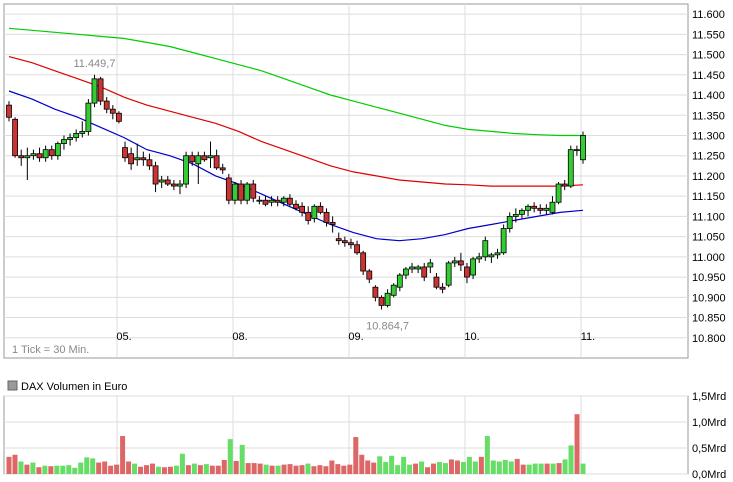  Describe the element at coordinates (709, 319) in the screenshot. I see `y-tick-label: 10.850` at that location.